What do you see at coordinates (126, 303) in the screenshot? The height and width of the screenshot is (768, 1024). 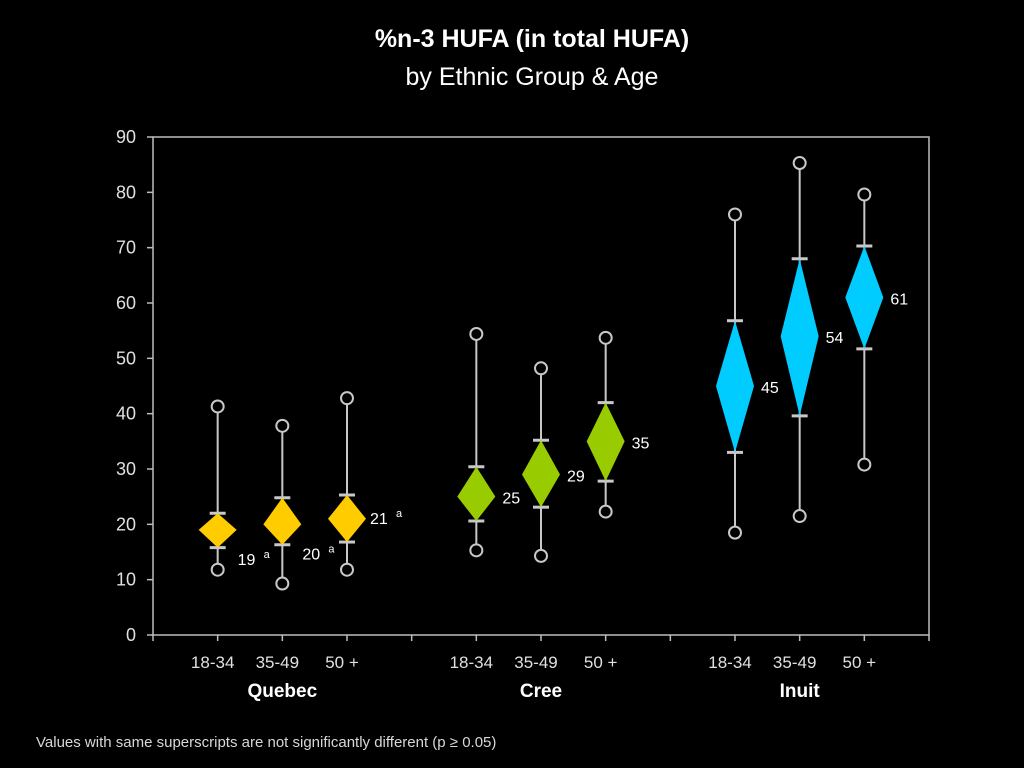 I see `y-tick-label: 60` at bounding box center [126, 303].